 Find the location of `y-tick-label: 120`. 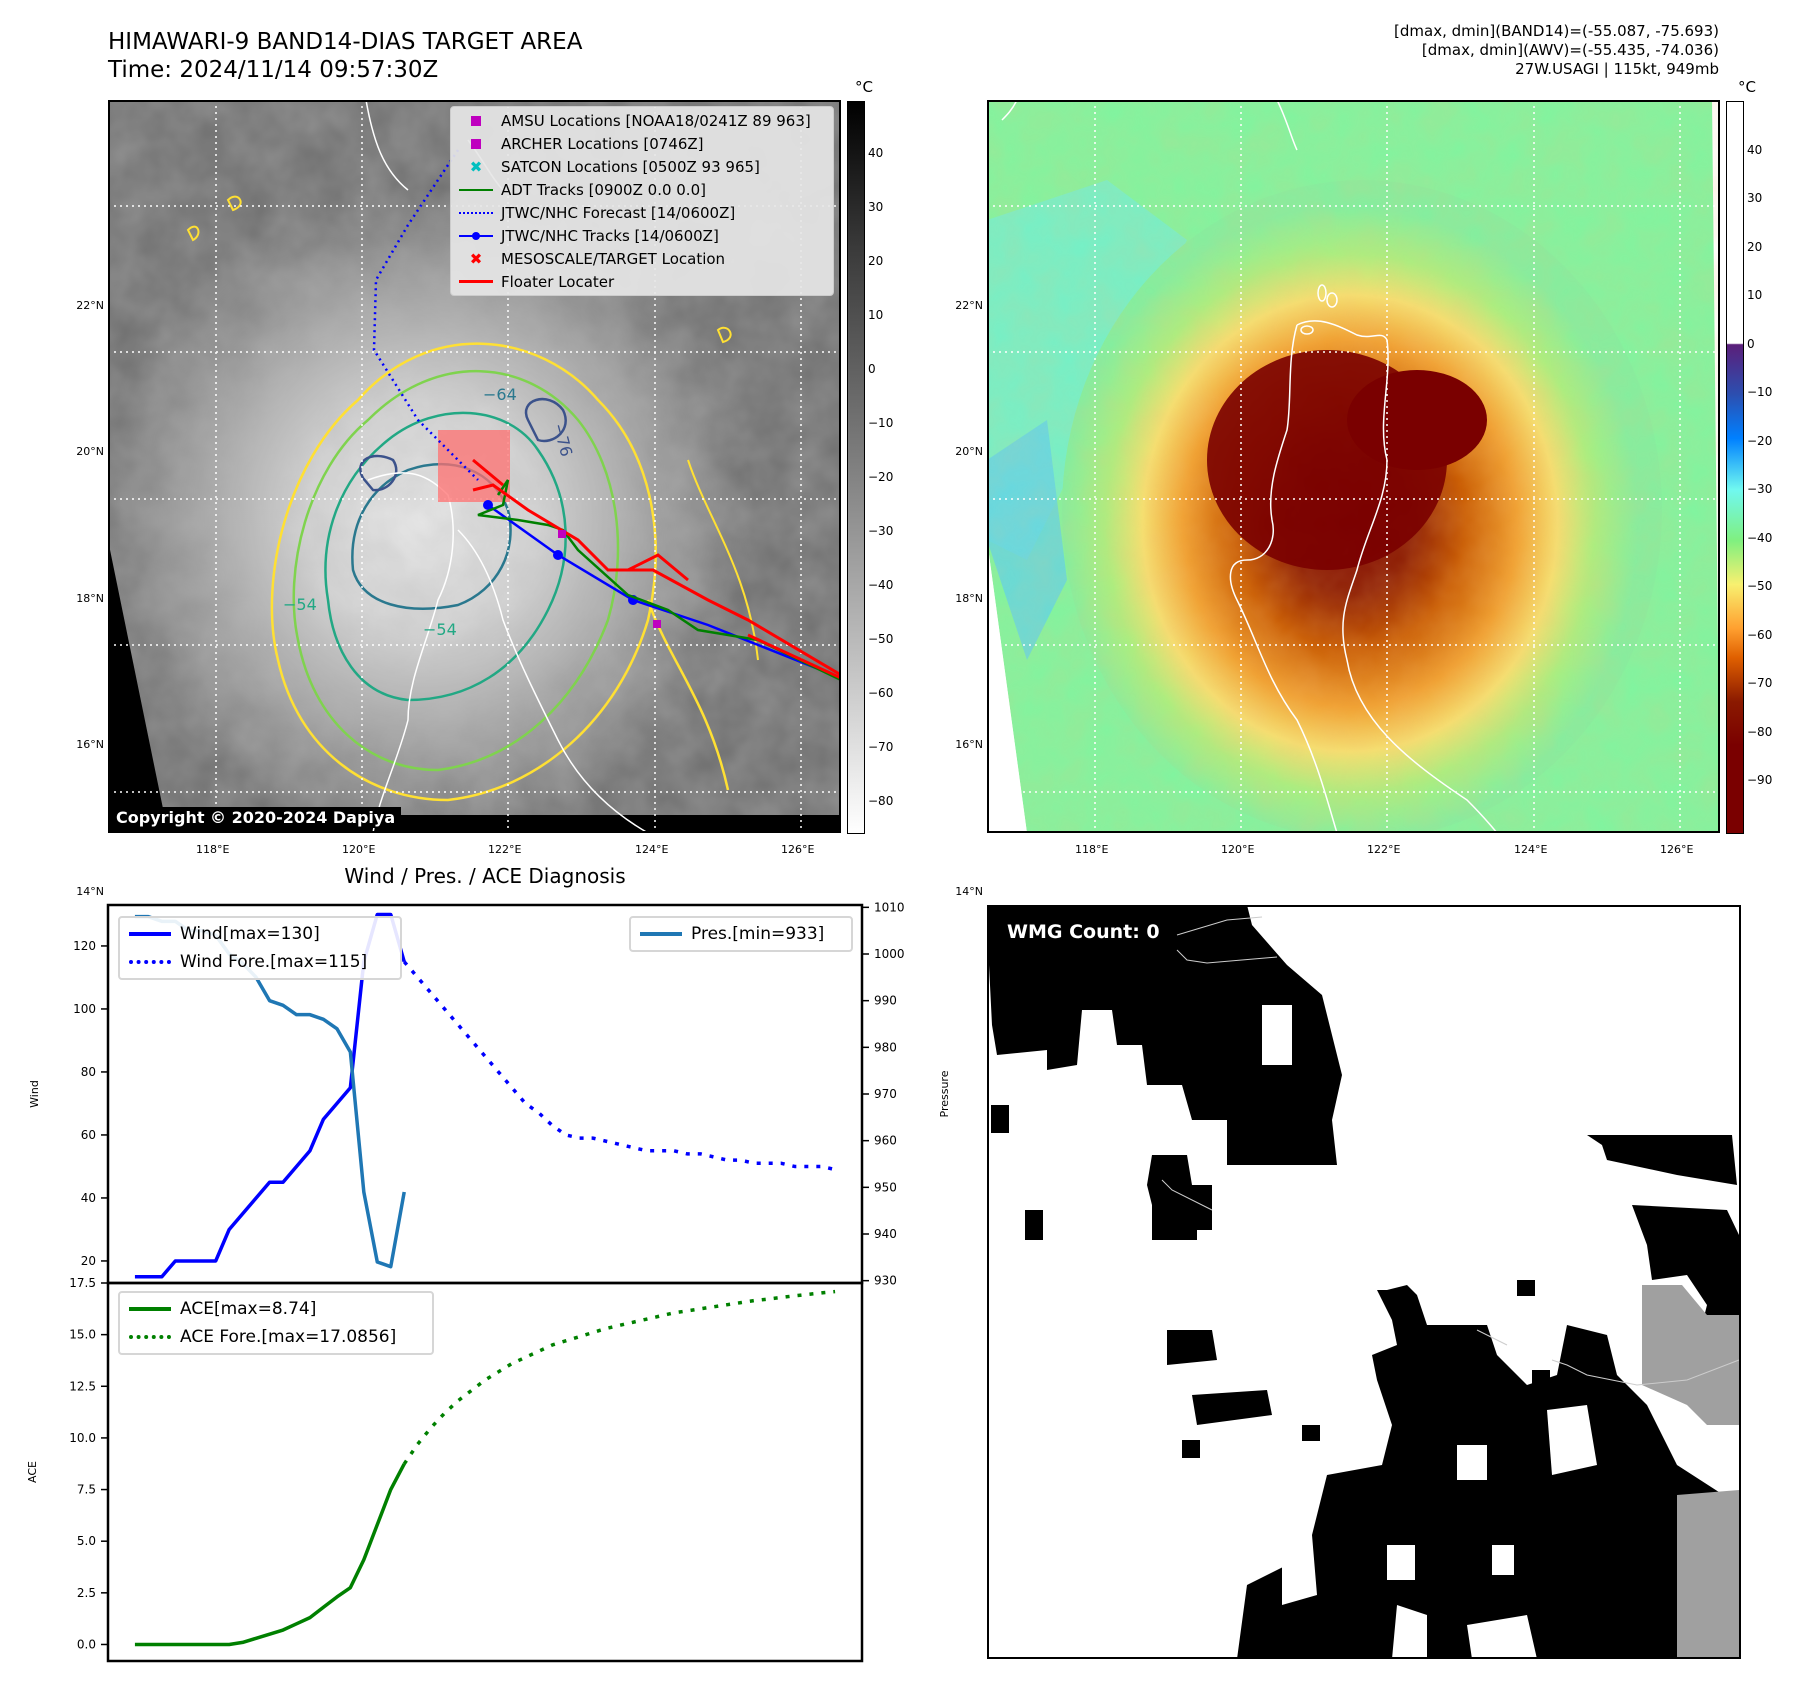

y-tick-label: 120 is located at coordinates (84, 946).